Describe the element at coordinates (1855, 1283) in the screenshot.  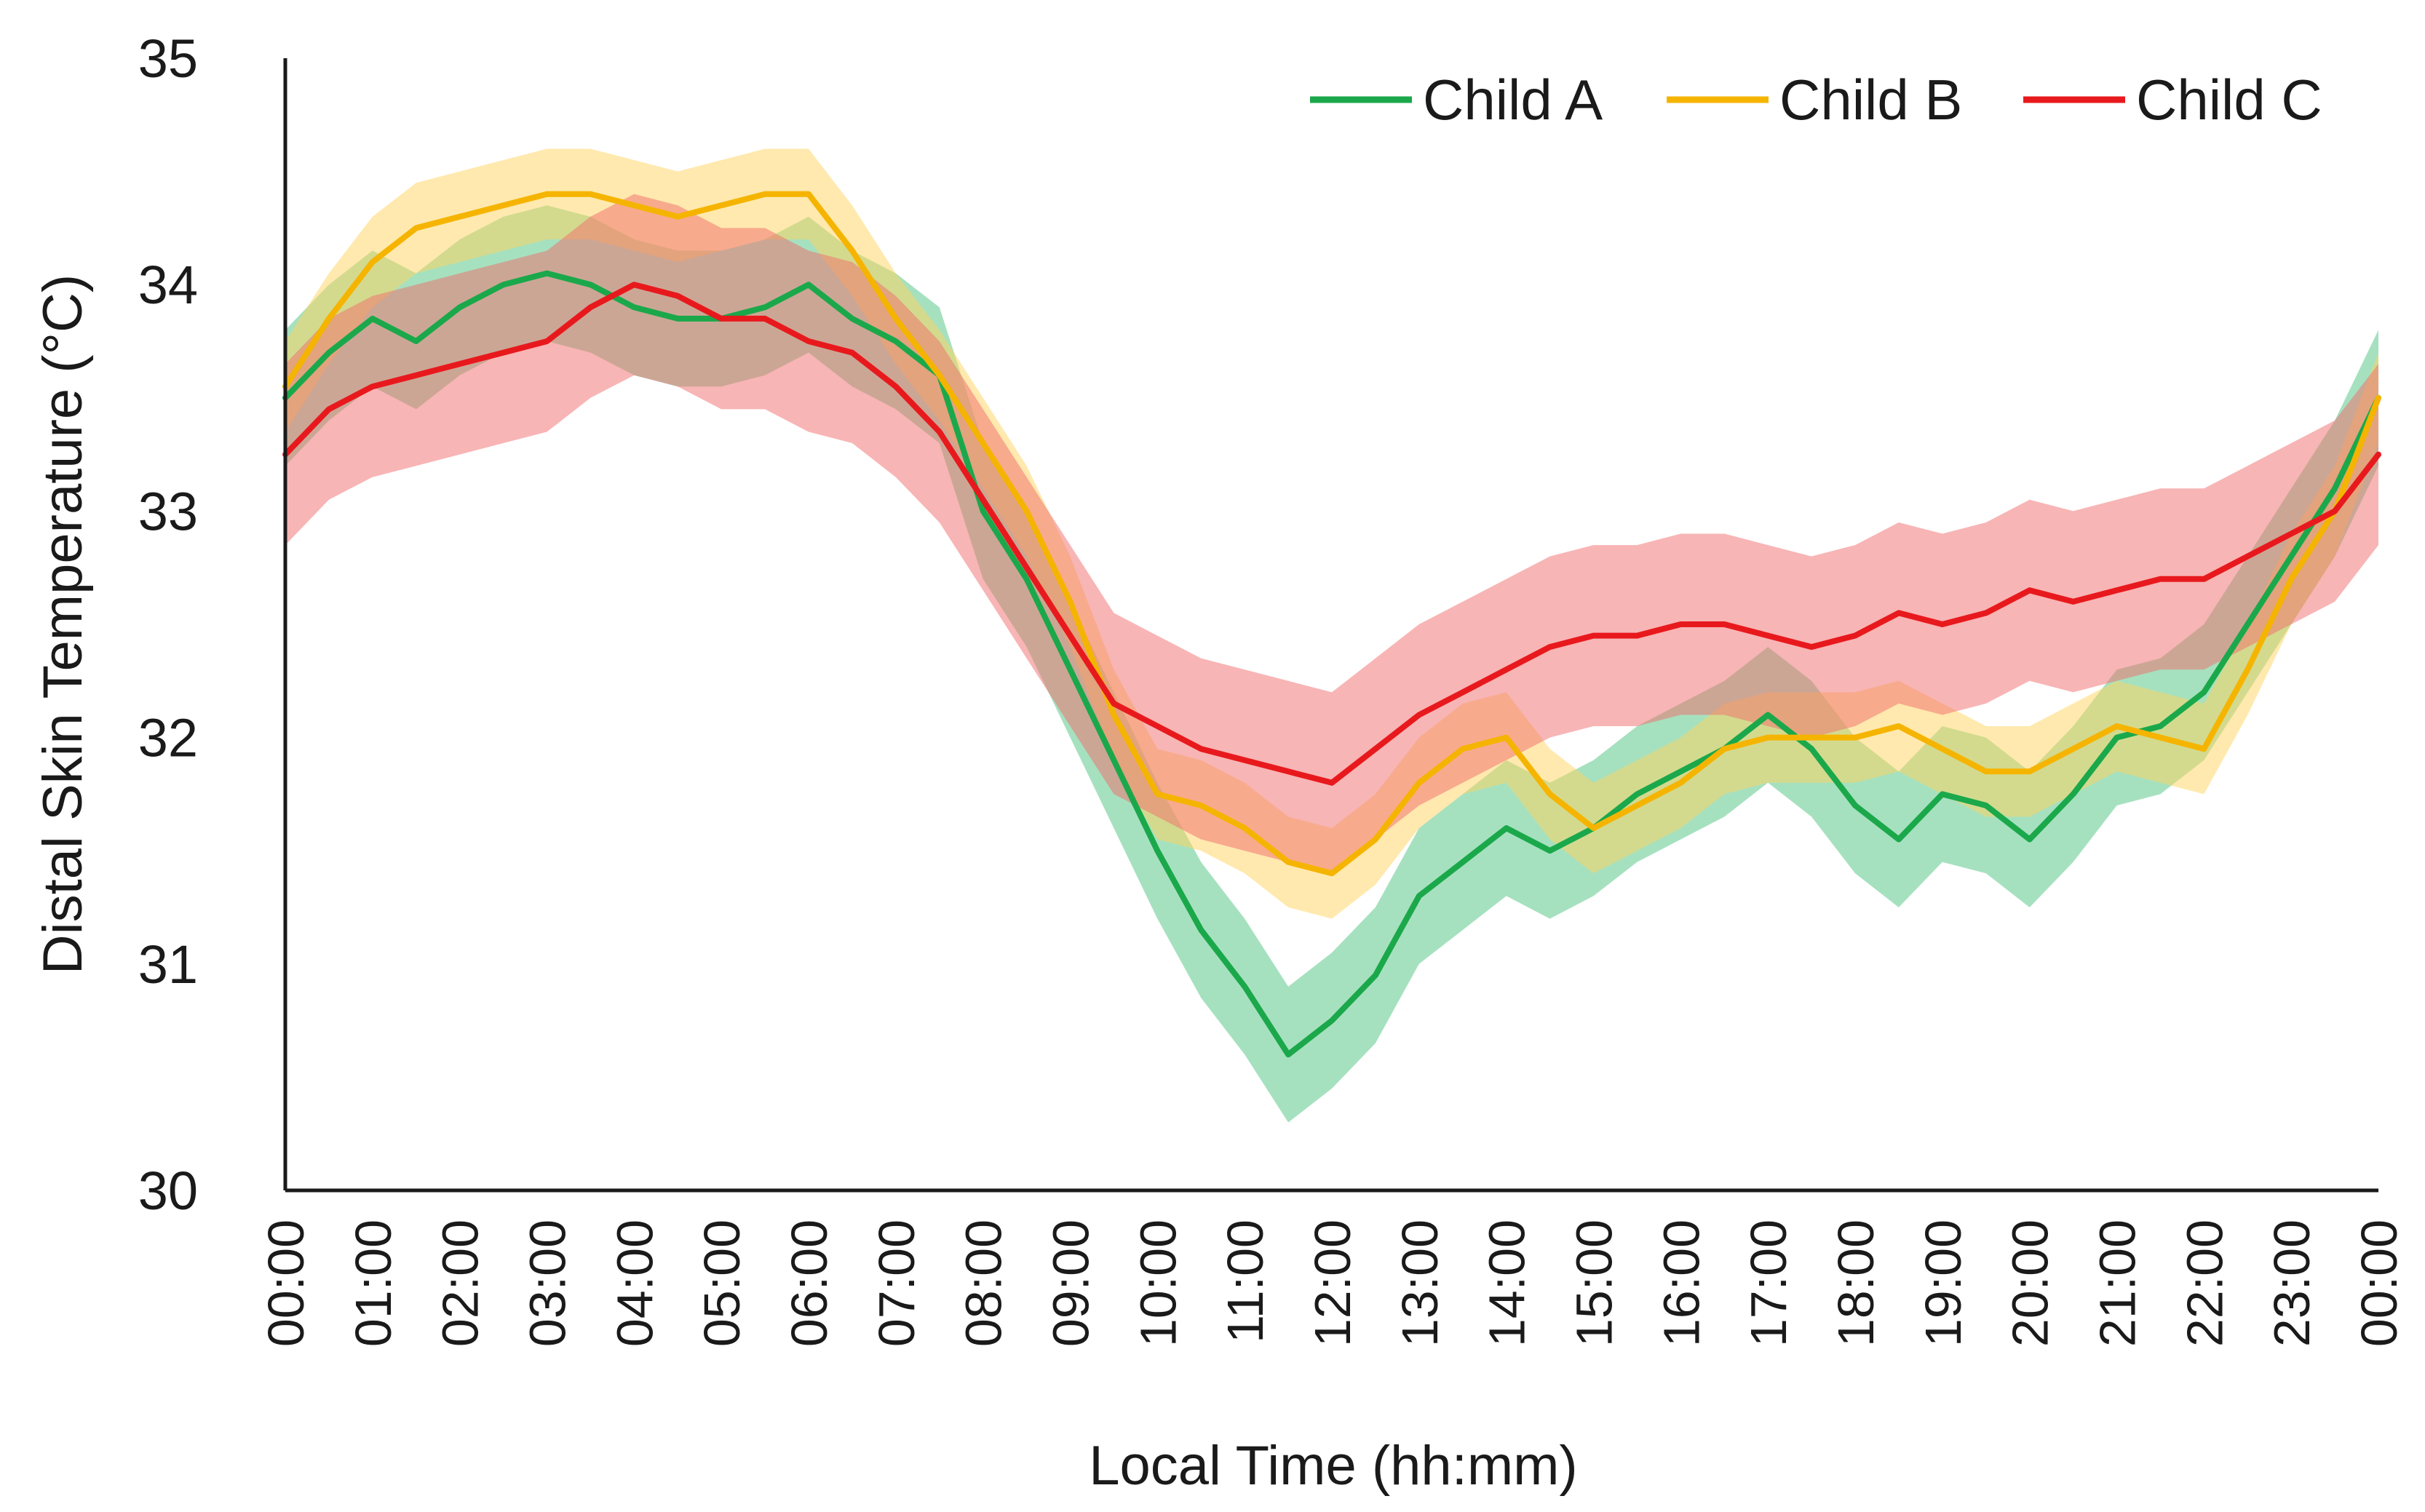
I see `x-tick-label: 18:00` at that location.